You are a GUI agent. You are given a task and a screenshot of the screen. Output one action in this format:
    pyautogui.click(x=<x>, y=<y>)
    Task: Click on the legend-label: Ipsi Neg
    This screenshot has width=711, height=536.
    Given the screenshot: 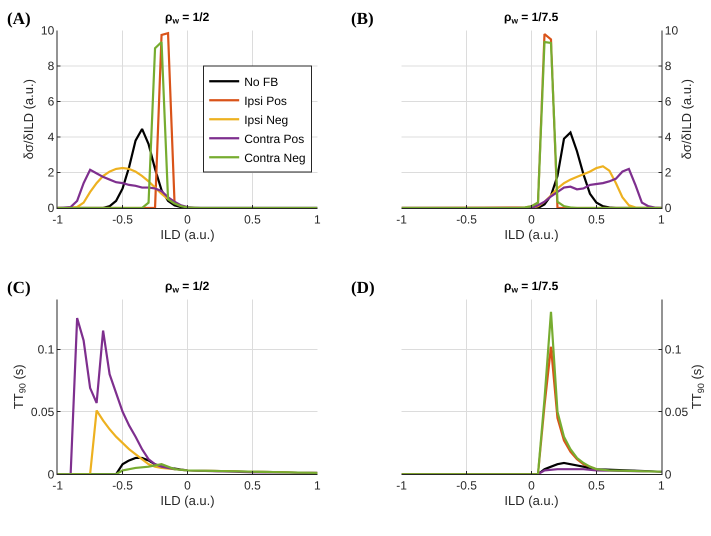 What is the action you would take?
    pyautogui.click(x=266, y=119)
    